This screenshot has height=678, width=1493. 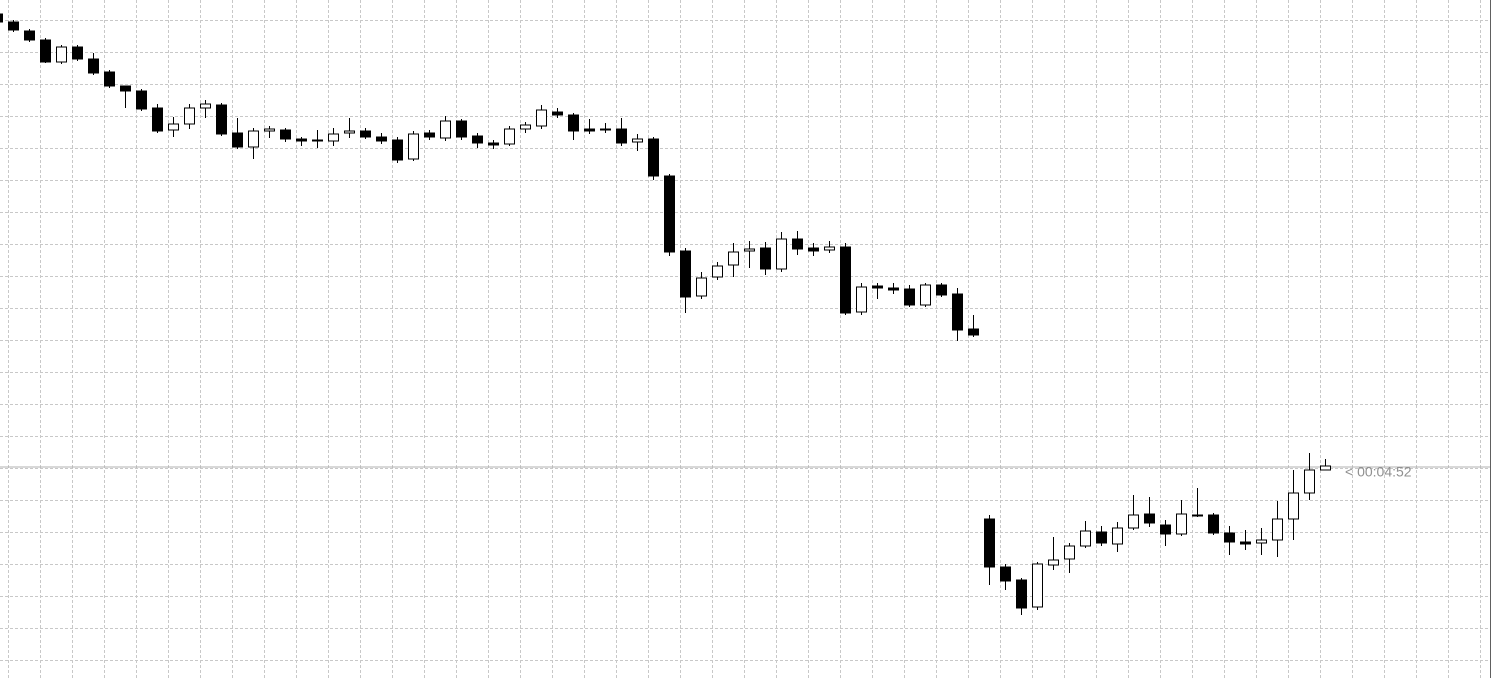 I want to click on countdown-label: < 00:04:52, so click(x=1378, y=472).